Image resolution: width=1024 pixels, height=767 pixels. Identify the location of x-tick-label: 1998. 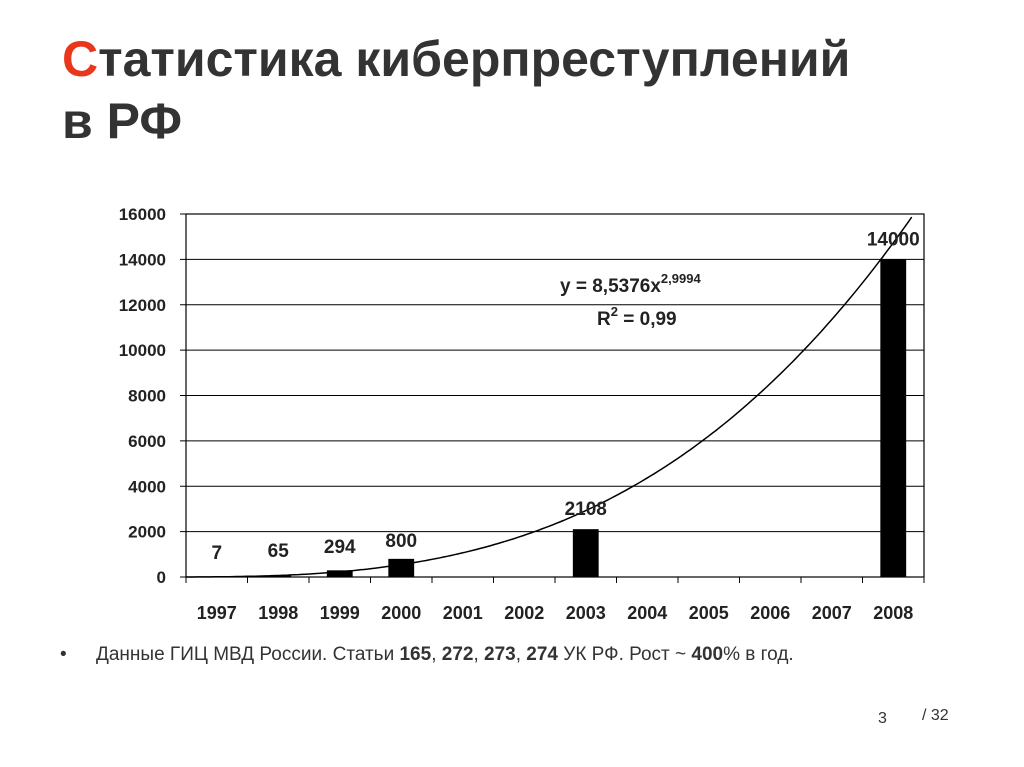
(278, 613).